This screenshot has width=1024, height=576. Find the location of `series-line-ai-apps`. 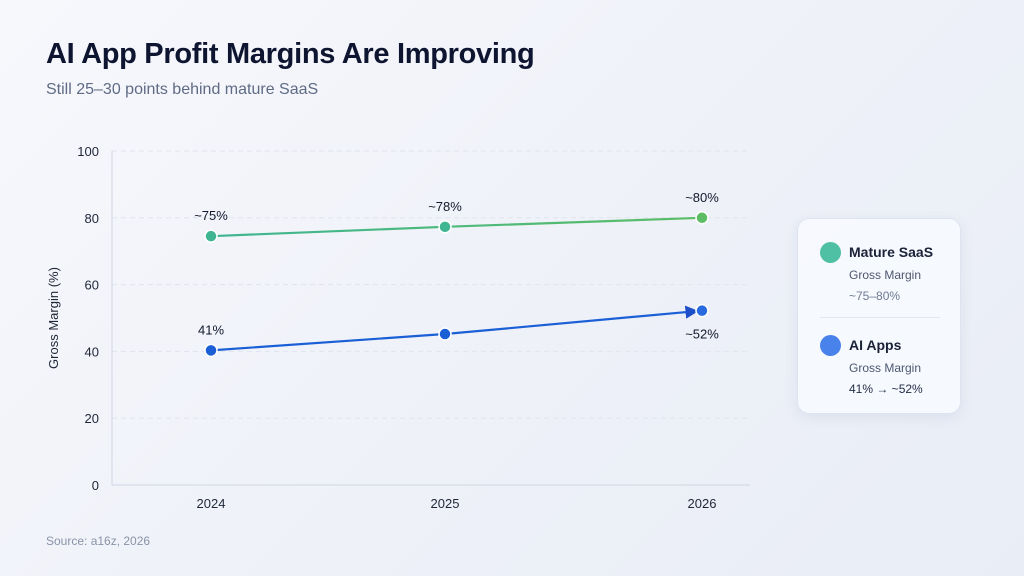

series-line-ai-apps is located at coordinates (454, 328).